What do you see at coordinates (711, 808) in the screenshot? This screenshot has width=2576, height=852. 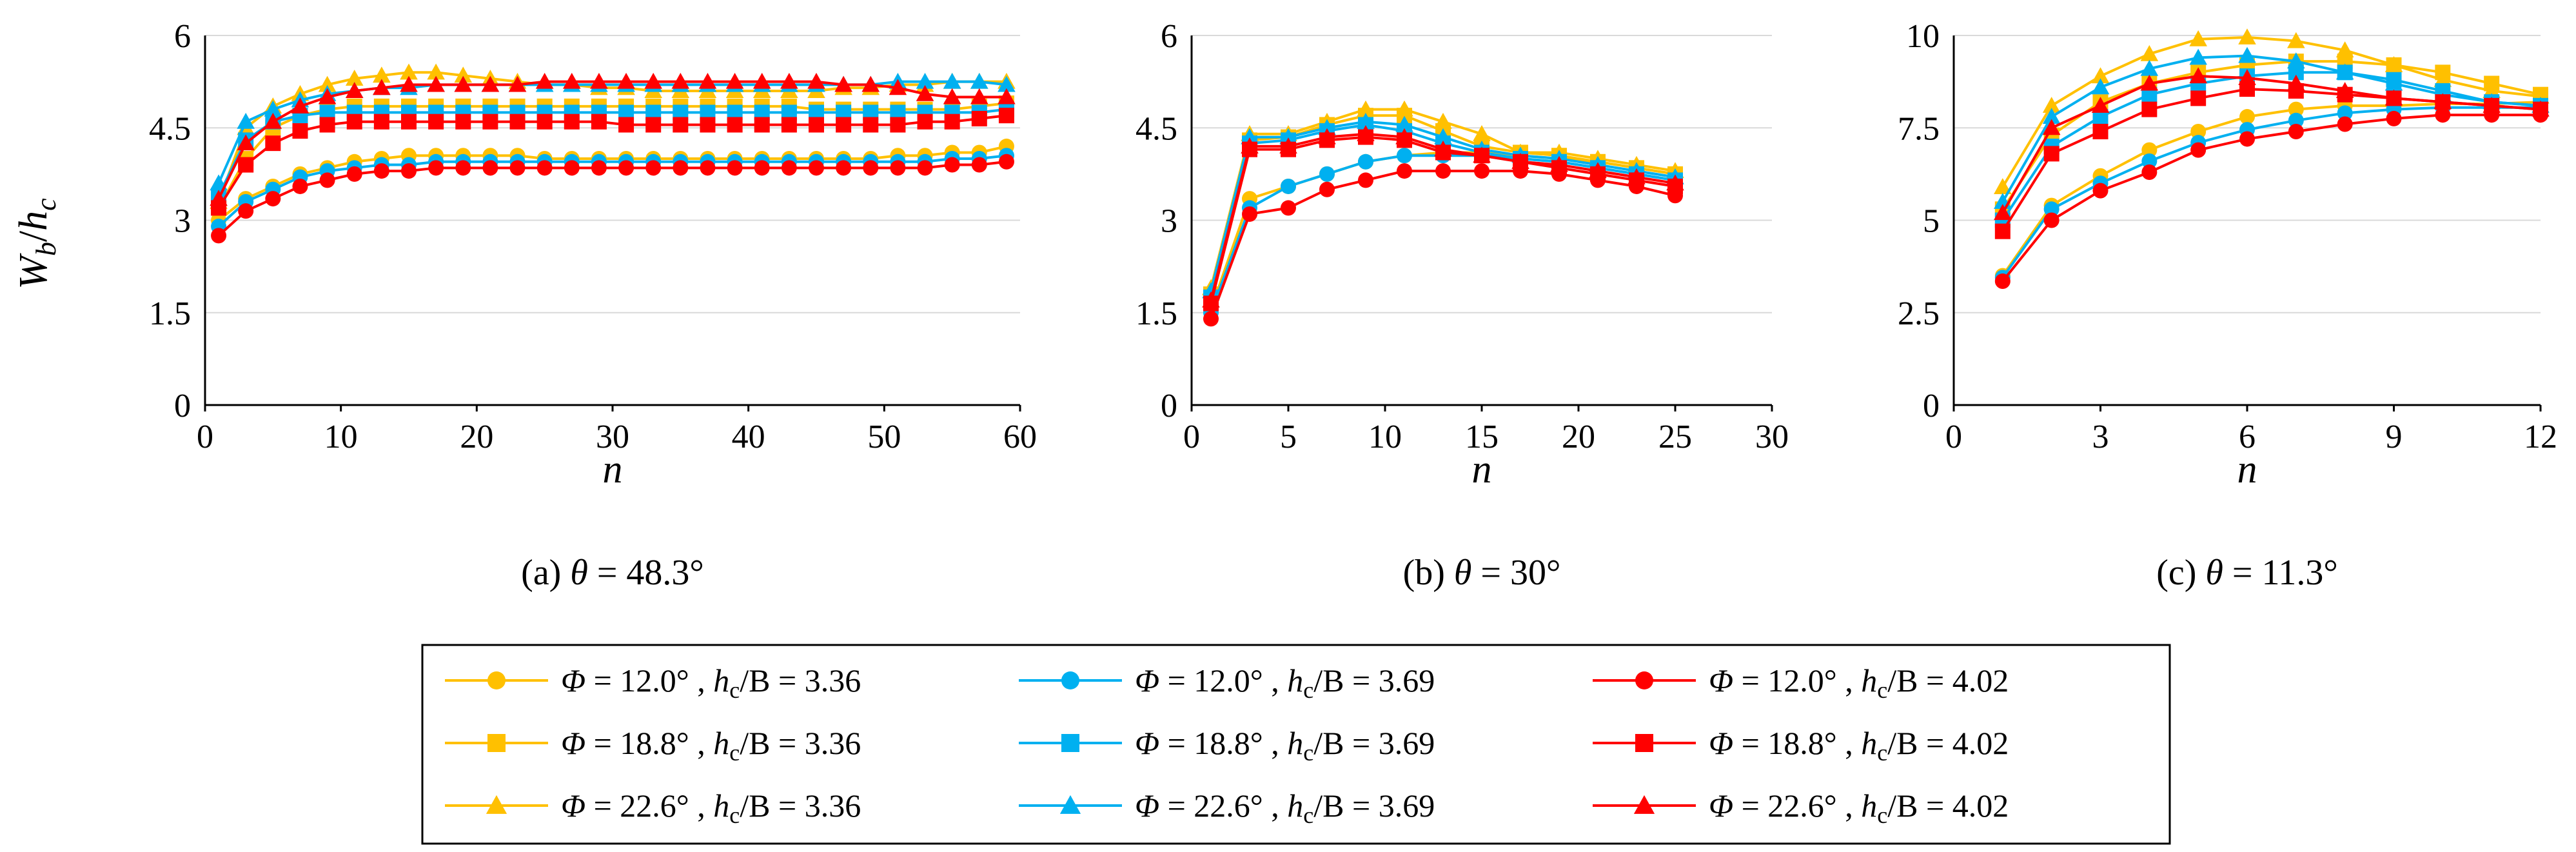 I see `legend-label: Φ = 22.6° , hc/B = 3.36` at bounding box center [711, 808].